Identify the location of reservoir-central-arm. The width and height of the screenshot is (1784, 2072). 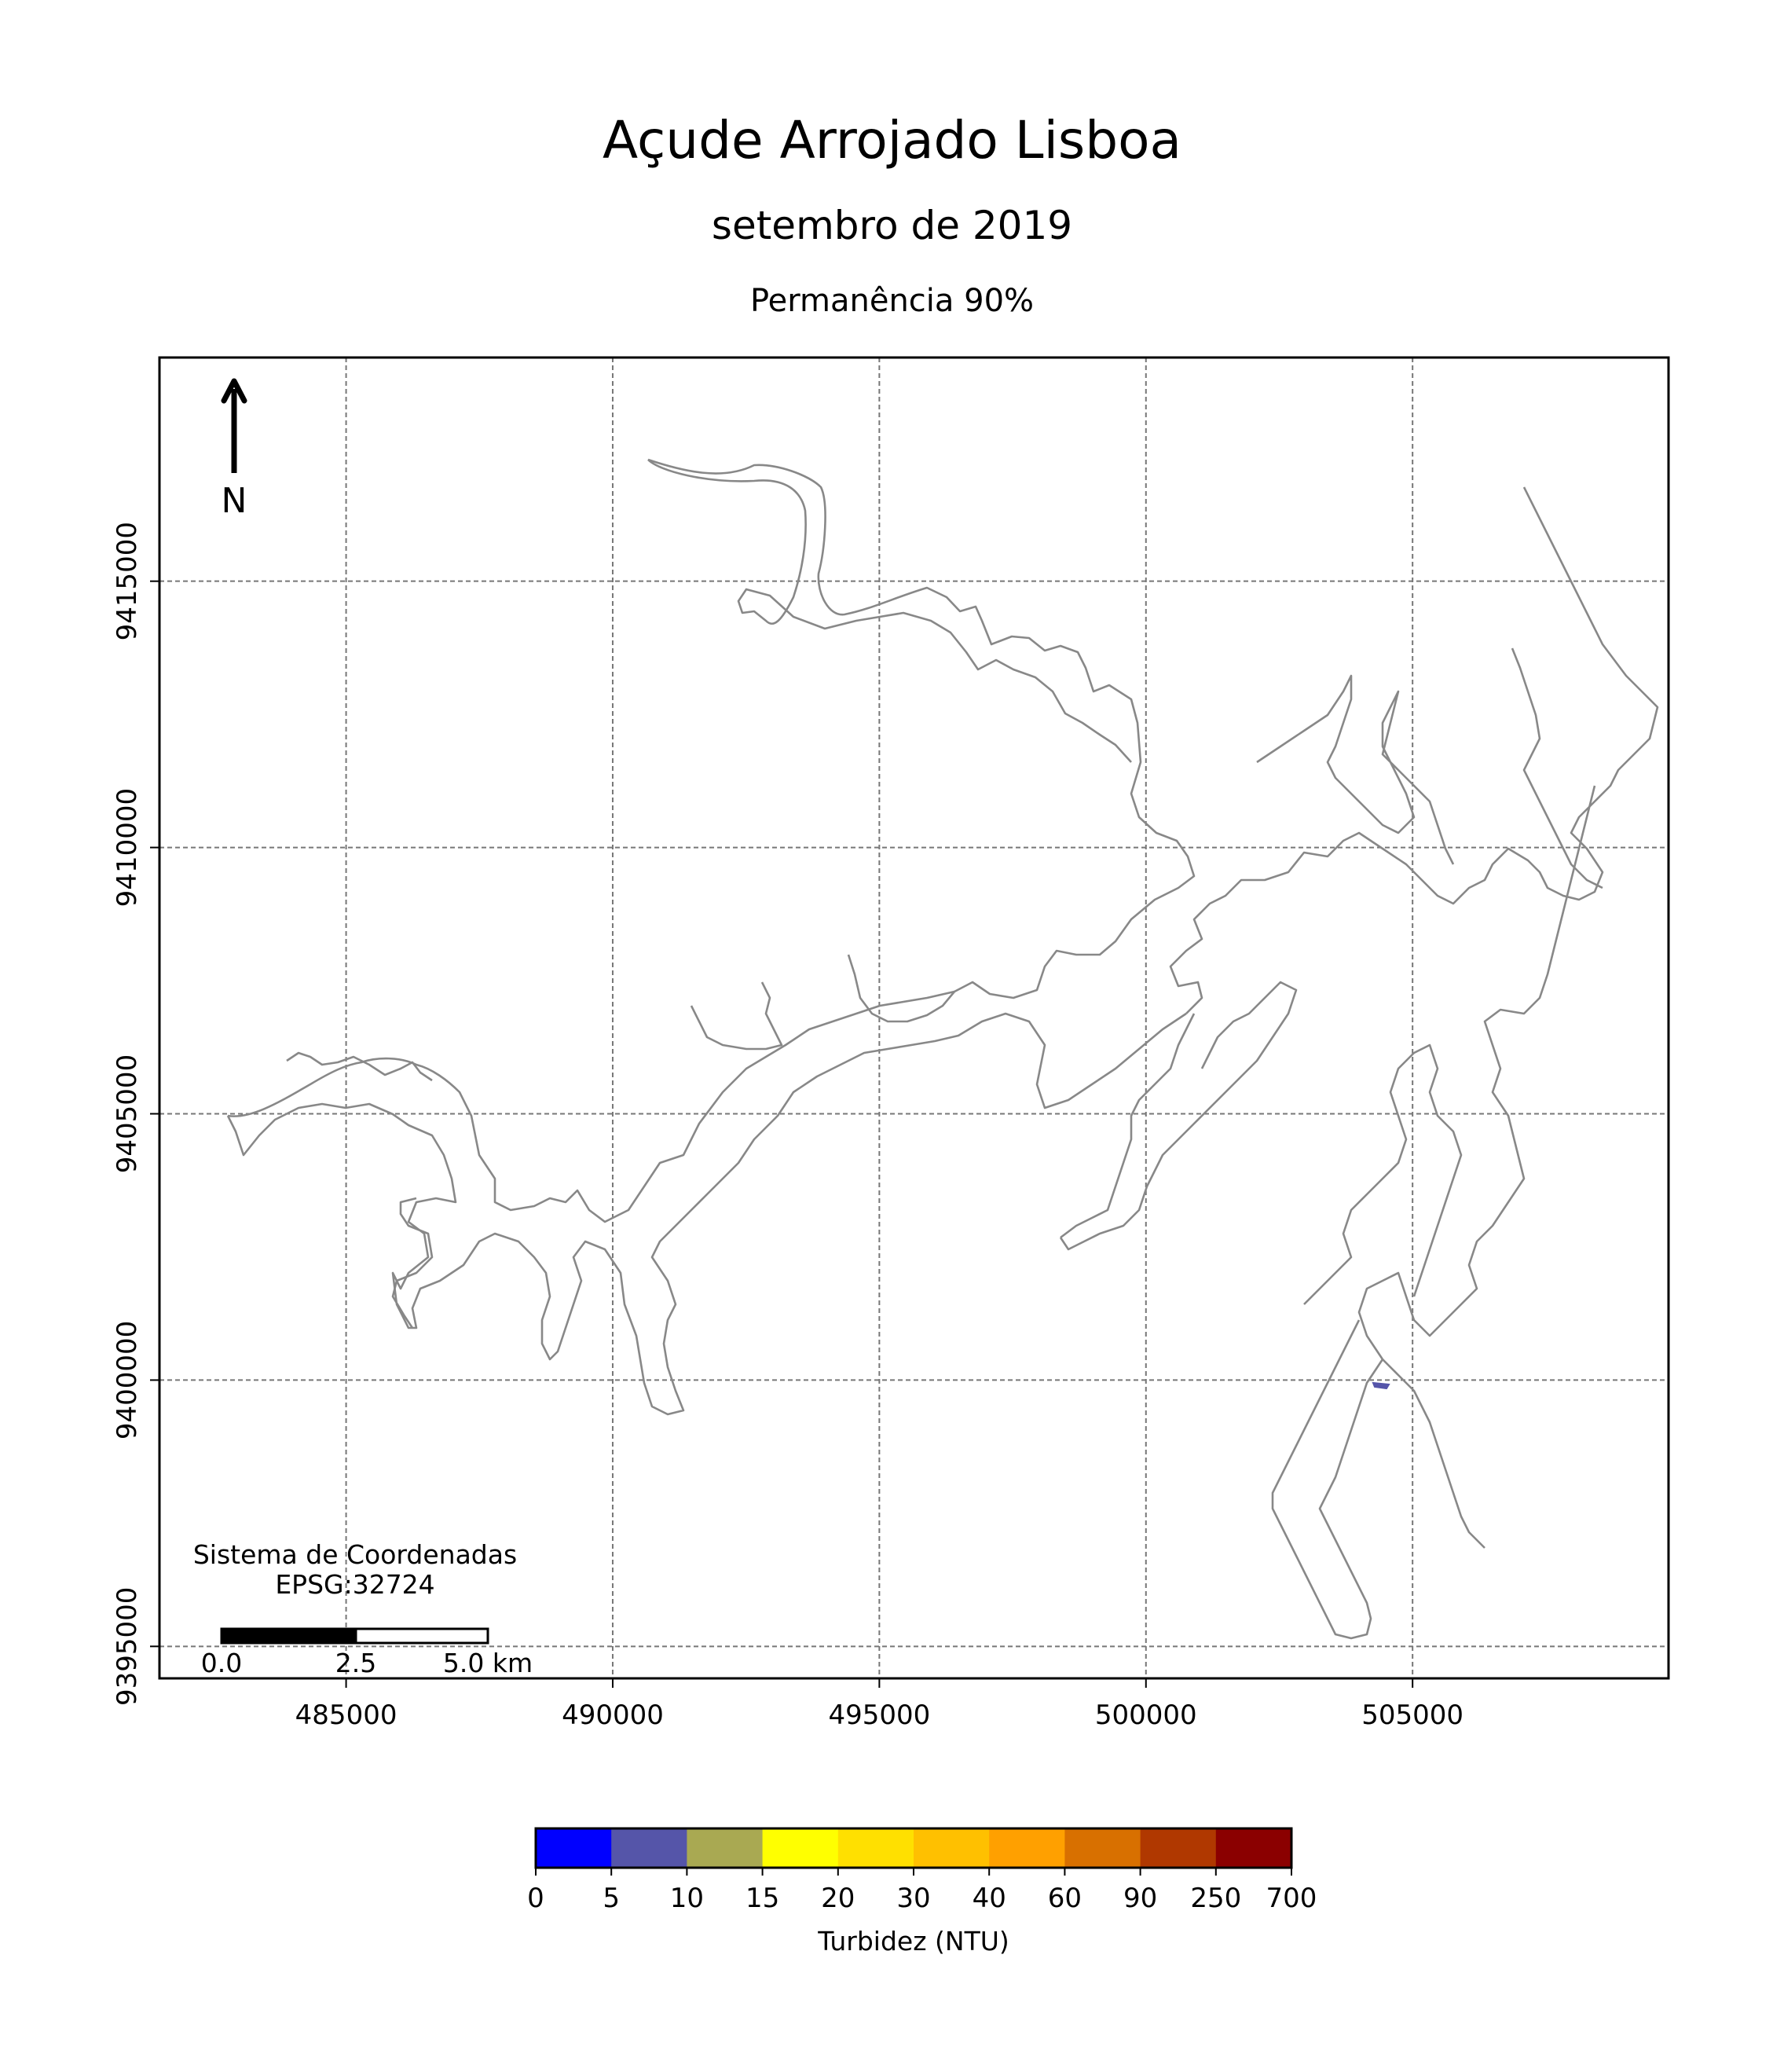
(1128, 1126).